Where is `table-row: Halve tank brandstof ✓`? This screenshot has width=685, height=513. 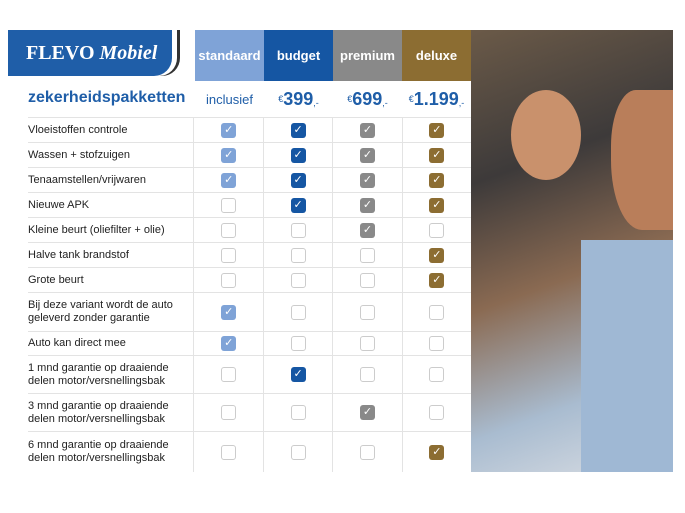 table-row: Halve tank brandstof ✓ is located at coordinates (249, 254).